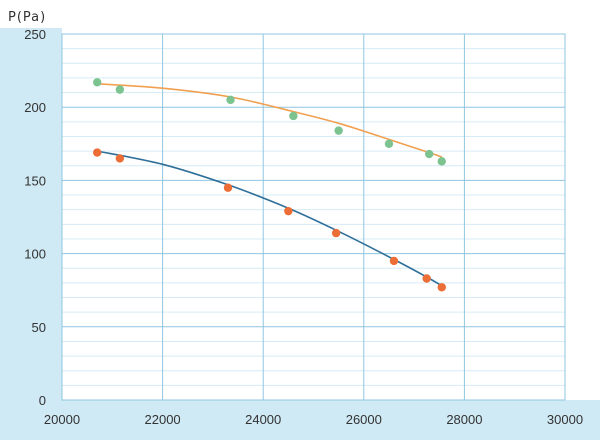 The width and height of the screenshot is (600, 440). I want to click on x-tick-label: 26000, so click(364, 419).